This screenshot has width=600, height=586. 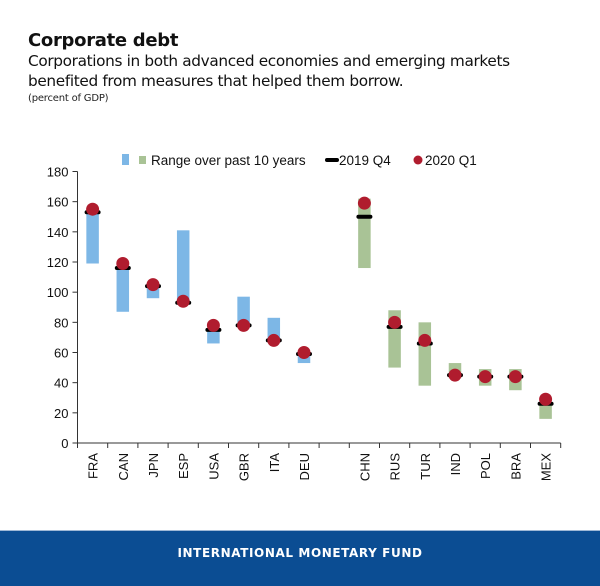 What do you see at coordinates (103, 40) in the screenshot?
I see `chart-title: Corporate debt` at bounding box center [103, 40].